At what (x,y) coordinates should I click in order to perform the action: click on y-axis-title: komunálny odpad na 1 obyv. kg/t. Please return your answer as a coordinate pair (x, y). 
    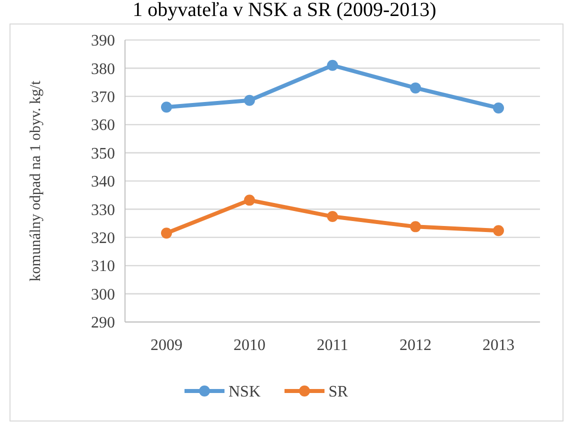
    Looking at the image, I should click on (36, 181).